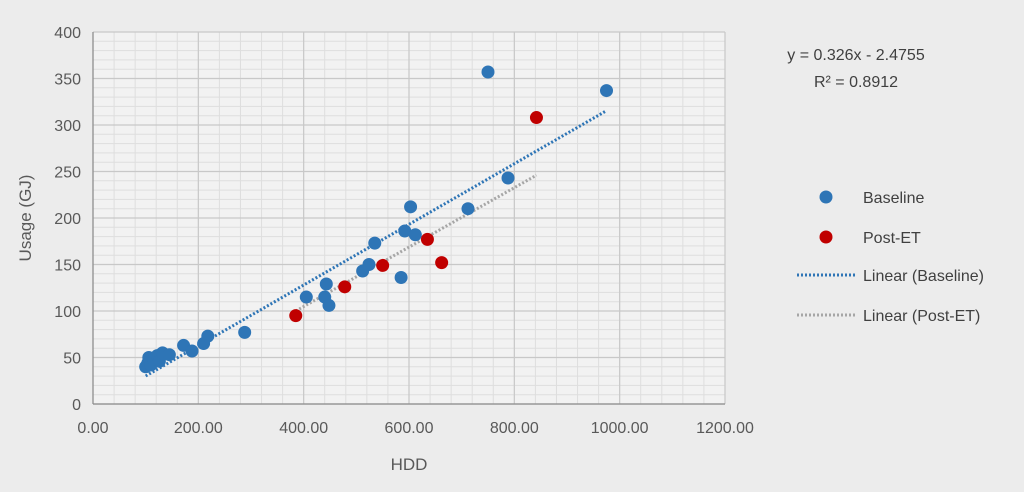  Describe the element at coordinates (67, 312) in the screenshot. I see `y-tick-label: 100` at that location.